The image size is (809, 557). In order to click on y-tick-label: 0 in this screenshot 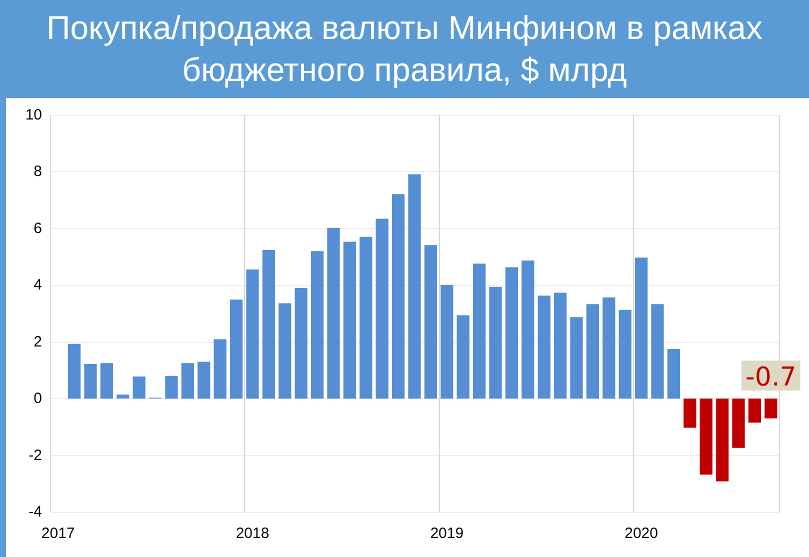, I will do `click(38, 399)`.